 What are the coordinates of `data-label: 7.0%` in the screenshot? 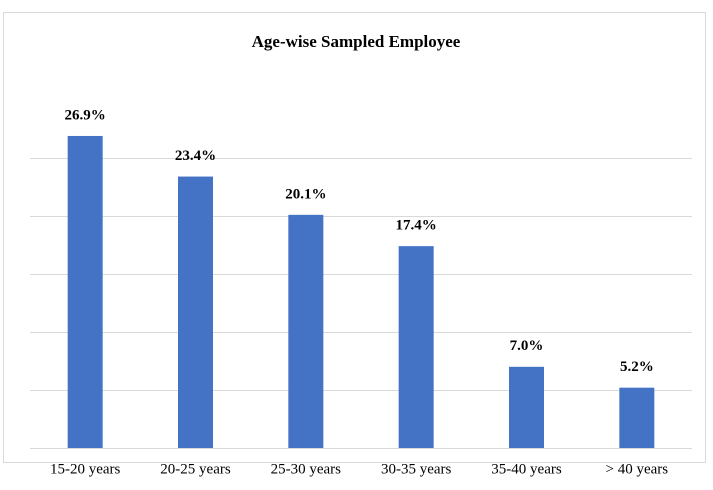 It's located at (527, 346).